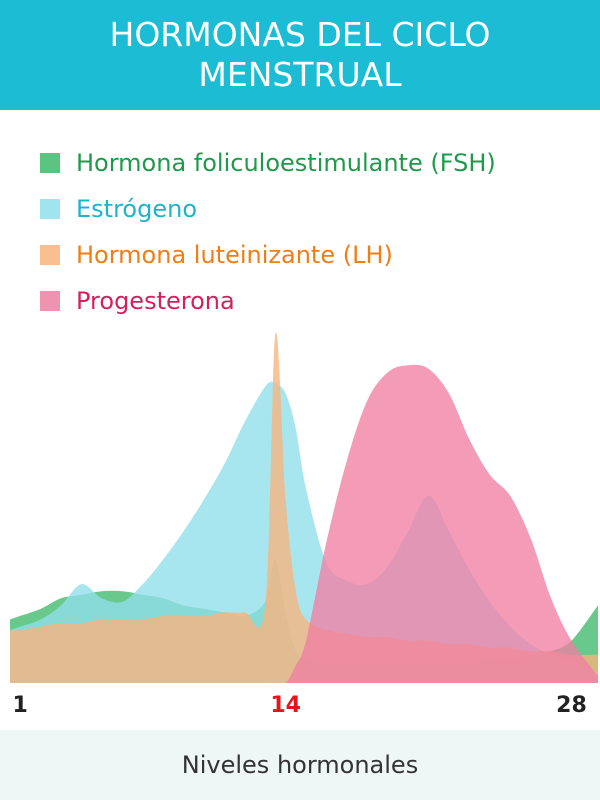 The image size is (600, 800). I want to click on x-tick-label: 28, so click(571, 705).